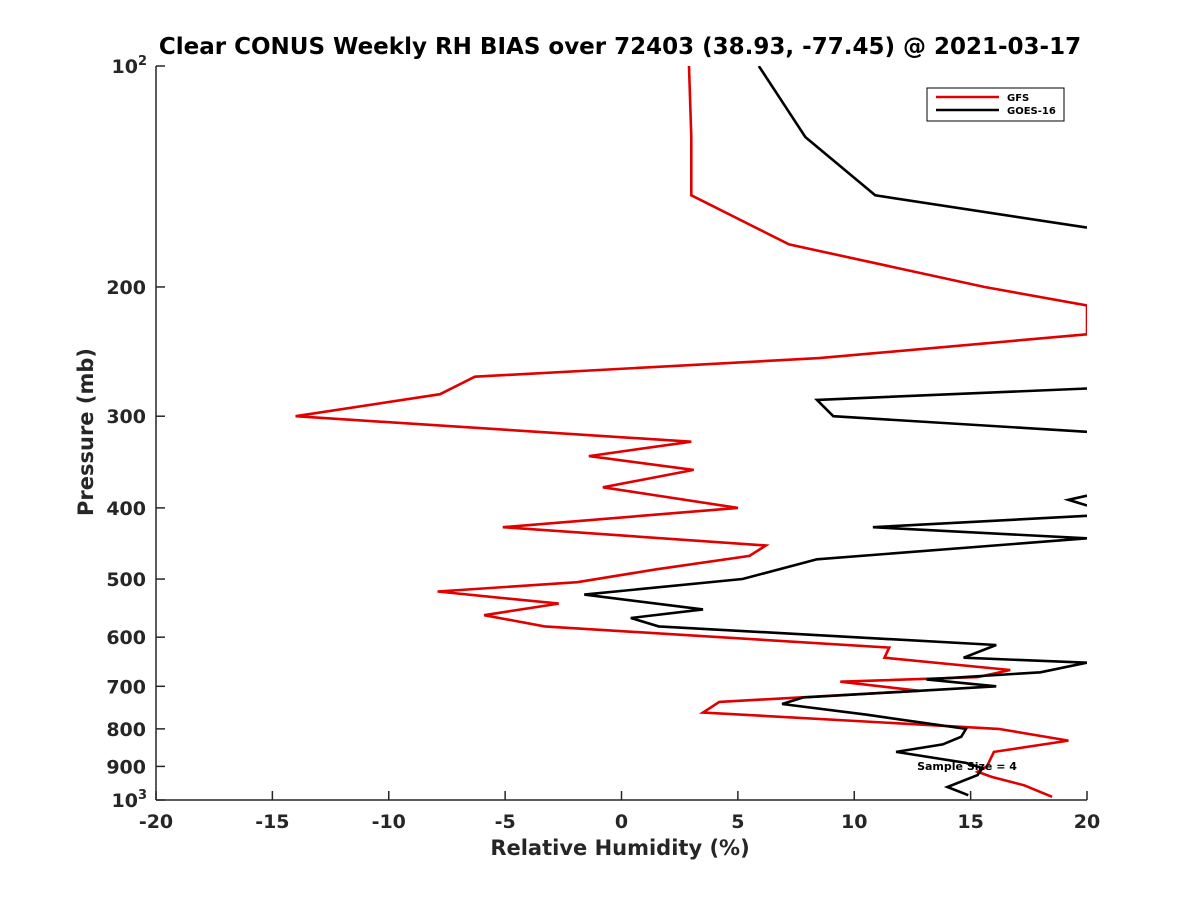  What do you see at coordinates (126, 638) in the screenshot?
I see `y-tick-label: 600` at bounding box center [126, 638].